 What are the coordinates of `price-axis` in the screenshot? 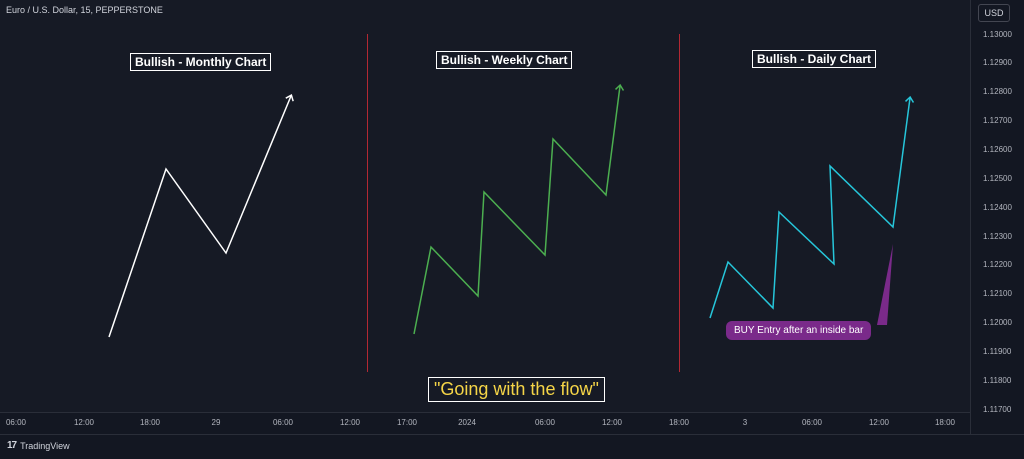 It's located at (997, 217).